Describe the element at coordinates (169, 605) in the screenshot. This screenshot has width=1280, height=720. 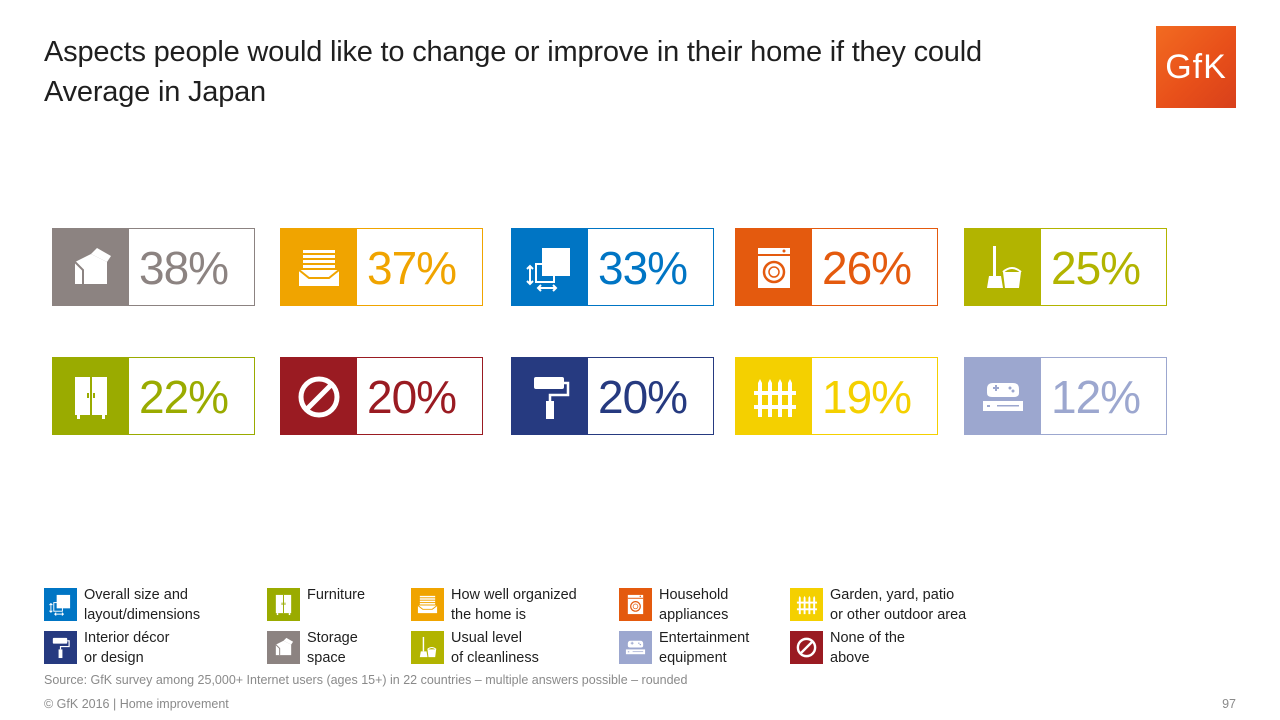
I see `legend-label: Overall size and layout/dimensions` at that location.